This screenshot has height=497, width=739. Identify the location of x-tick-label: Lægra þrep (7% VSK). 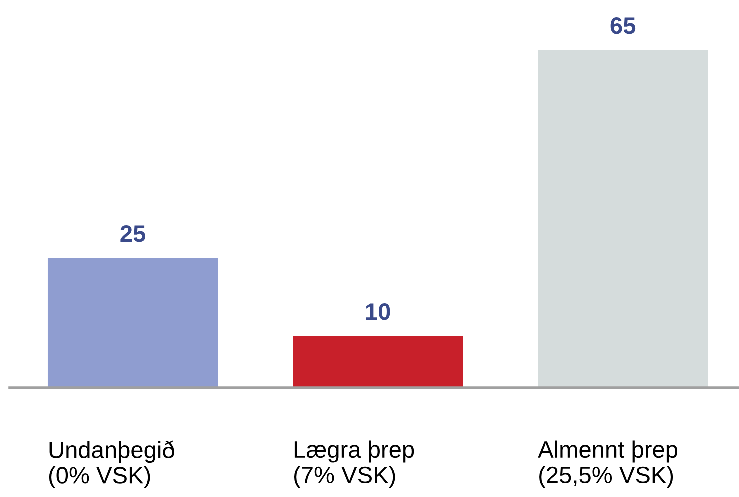
(354, 464).